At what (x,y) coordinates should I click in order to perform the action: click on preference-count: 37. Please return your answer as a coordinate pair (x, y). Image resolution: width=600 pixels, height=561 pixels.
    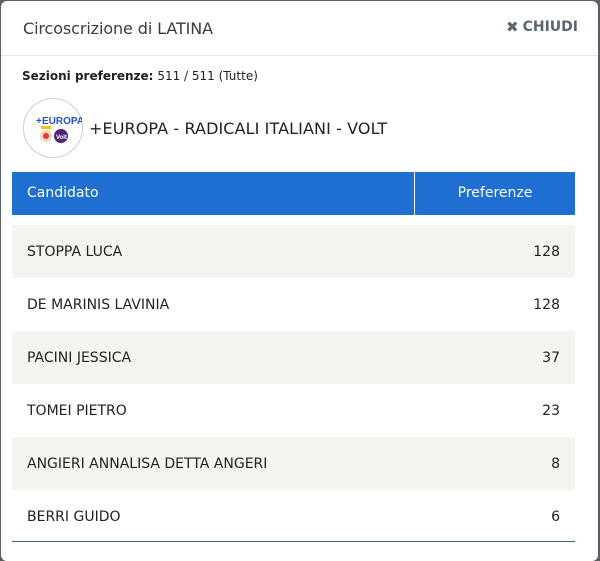
    Looking at the image, I should click on (551, 357).